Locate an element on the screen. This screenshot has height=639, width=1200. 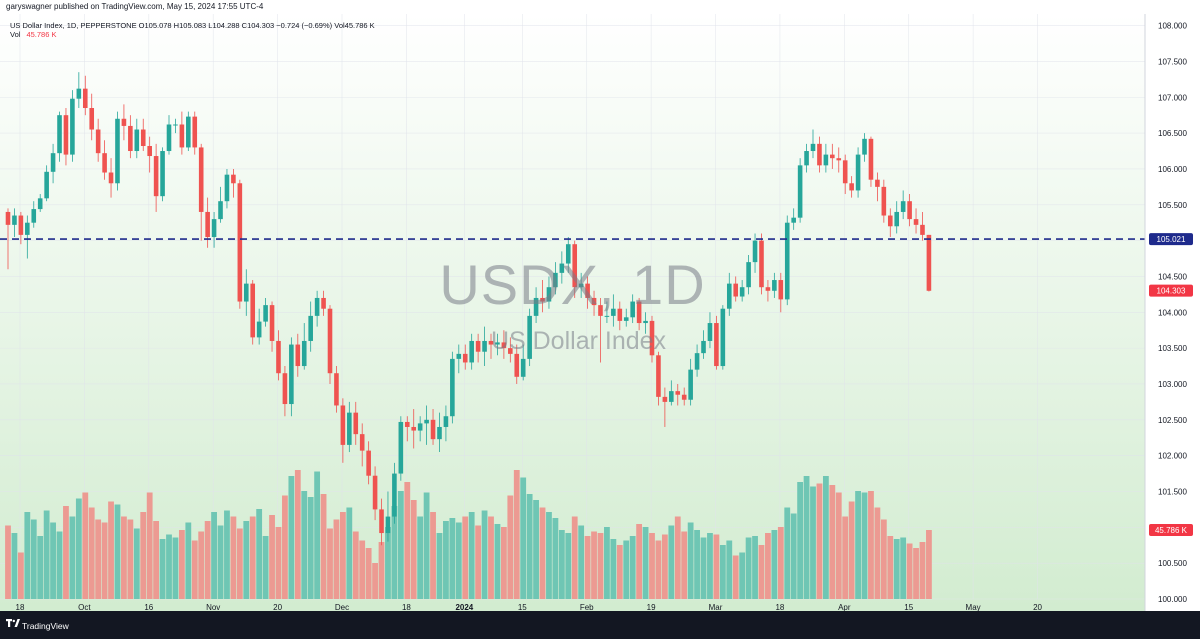
tradingview-logo-icon is located at coordinates (13, 623).